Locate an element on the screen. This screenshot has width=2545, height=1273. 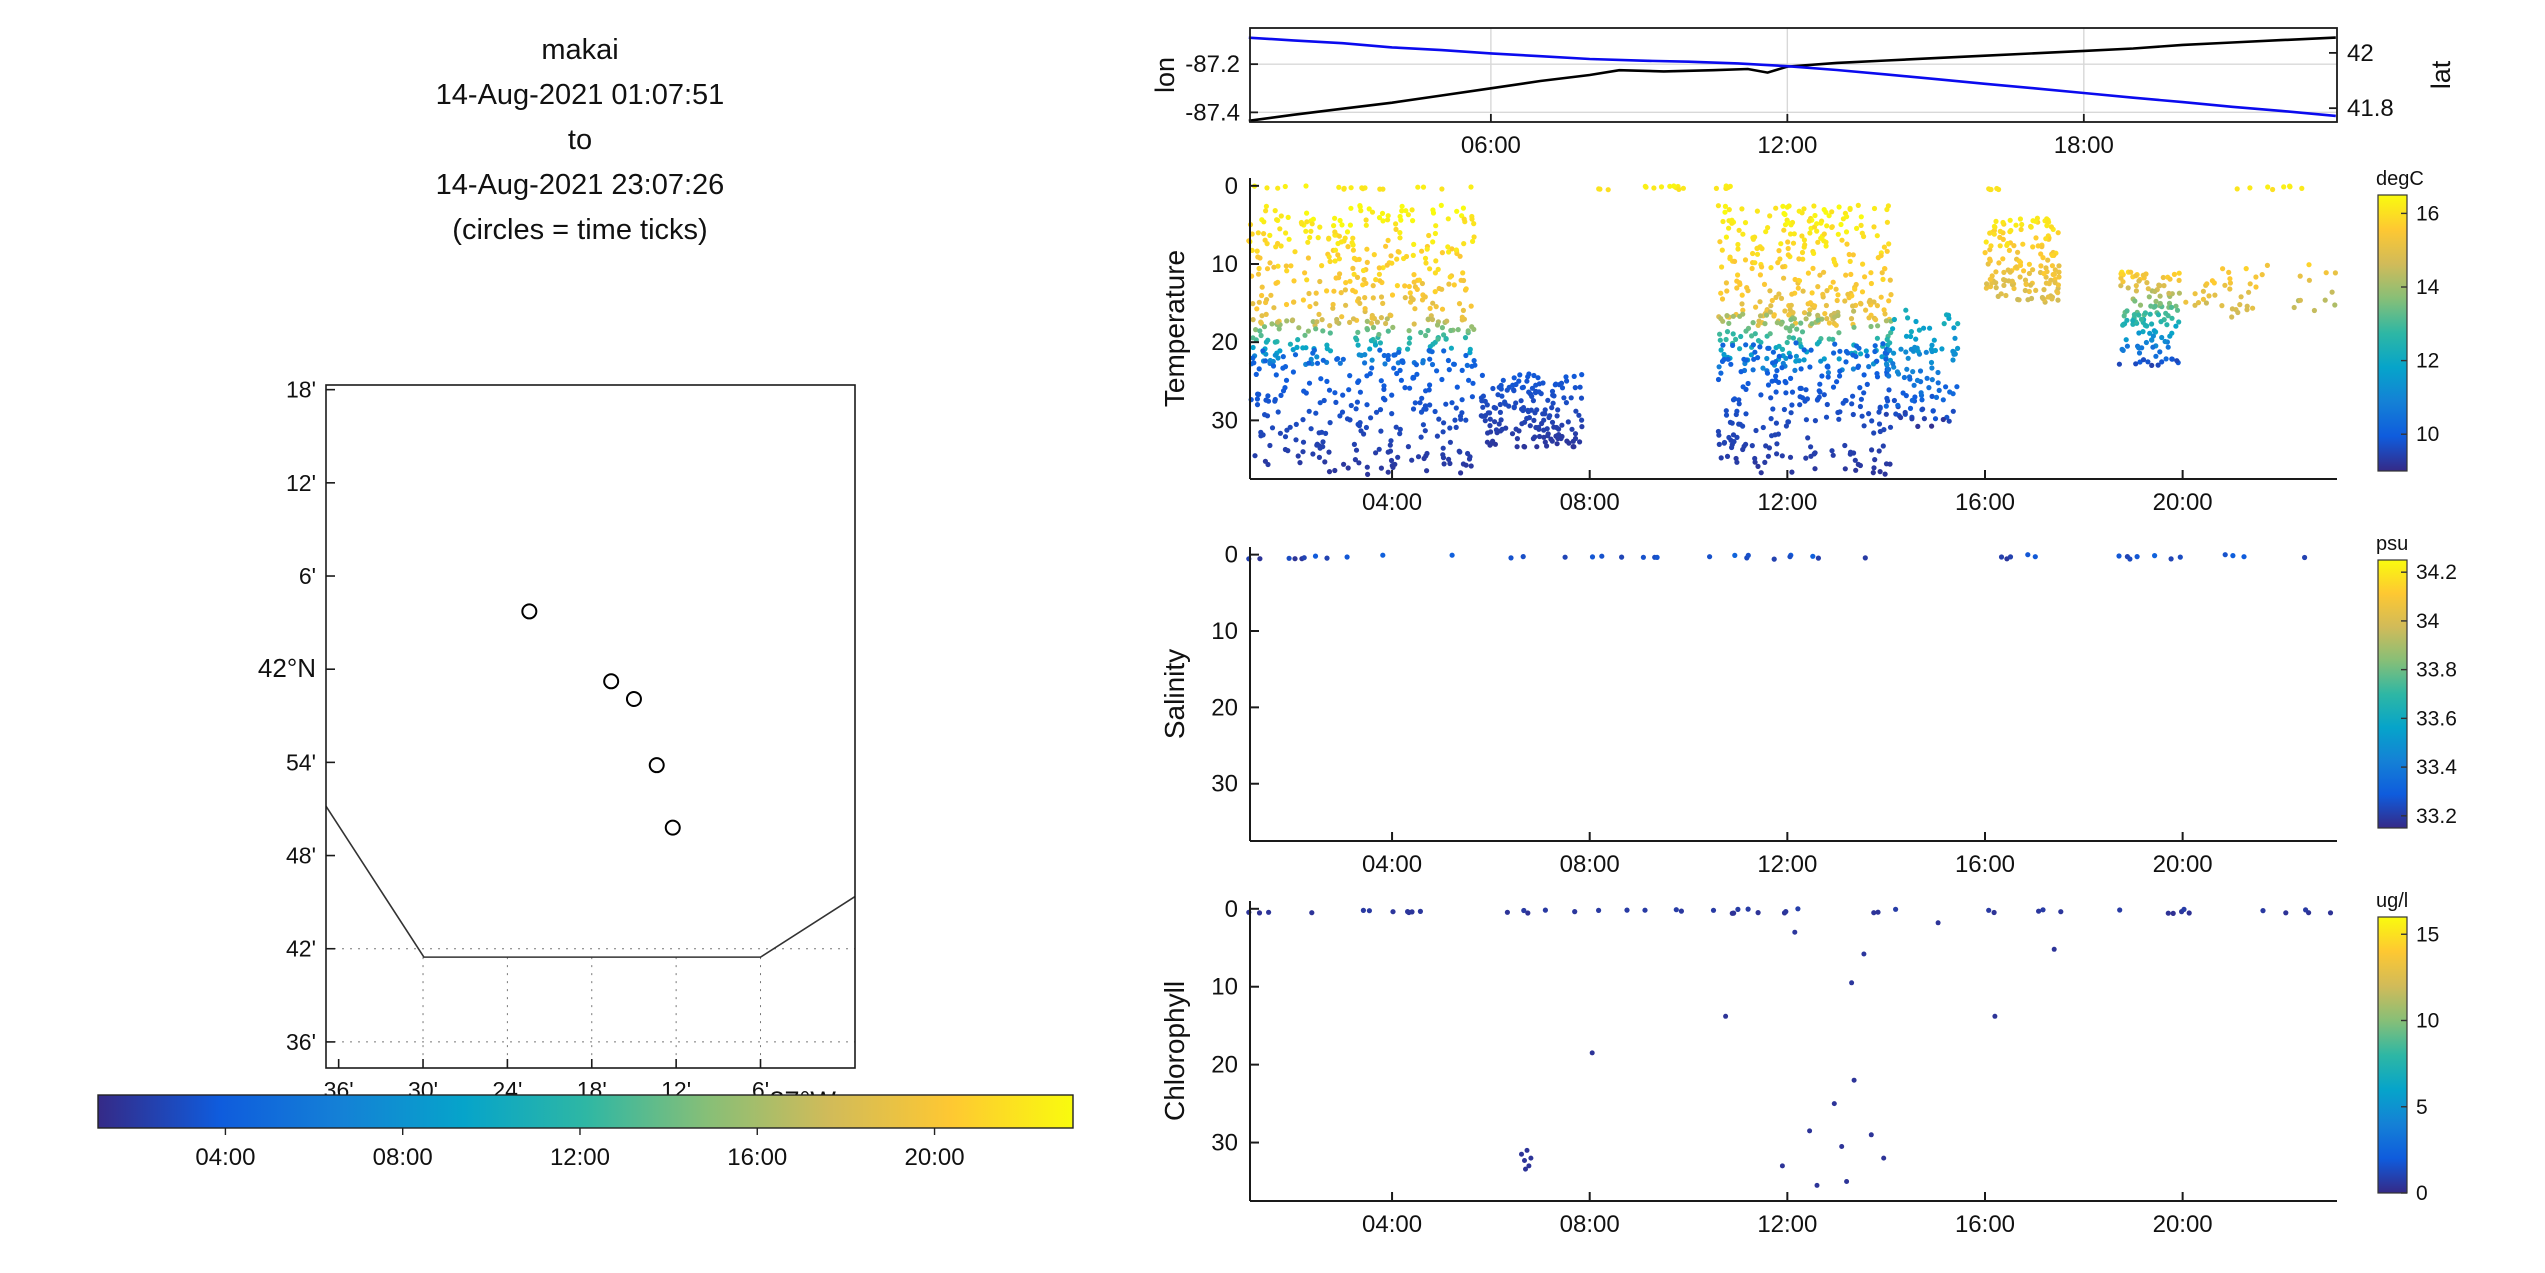
lonlat-axes is located at coordinates (1793, 75).